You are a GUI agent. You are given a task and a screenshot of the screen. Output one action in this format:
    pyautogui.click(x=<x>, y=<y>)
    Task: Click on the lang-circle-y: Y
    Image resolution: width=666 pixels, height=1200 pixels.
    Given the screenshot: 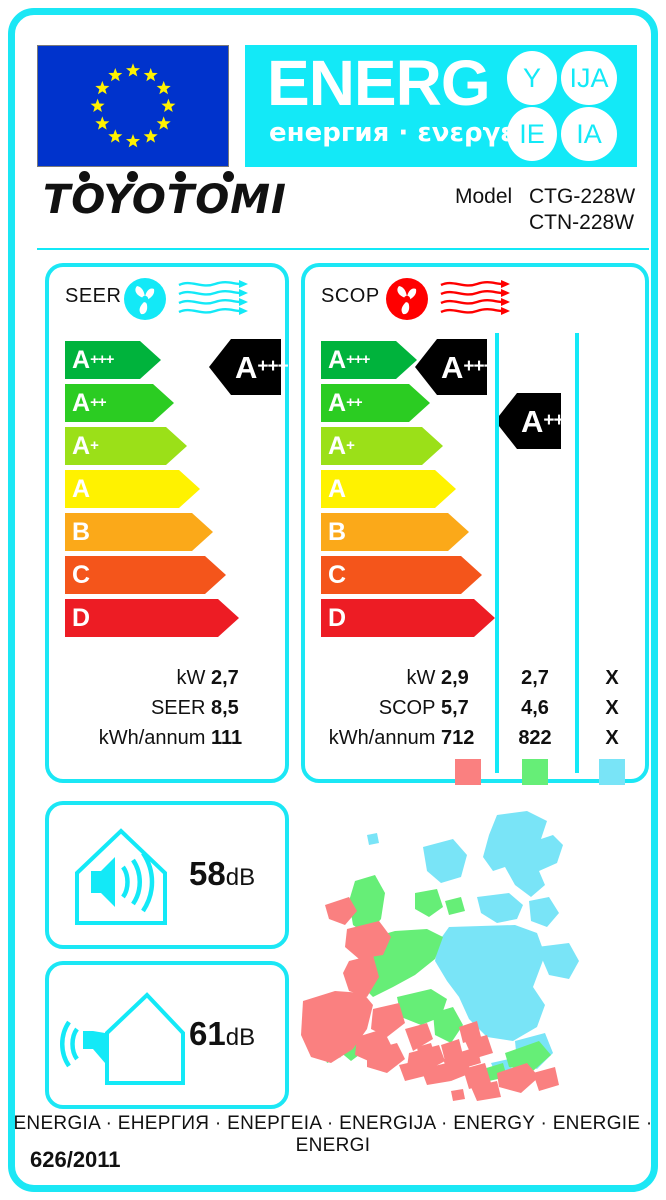 What is the action you would take?
    pyautogui.click(x=532, y=78)
    